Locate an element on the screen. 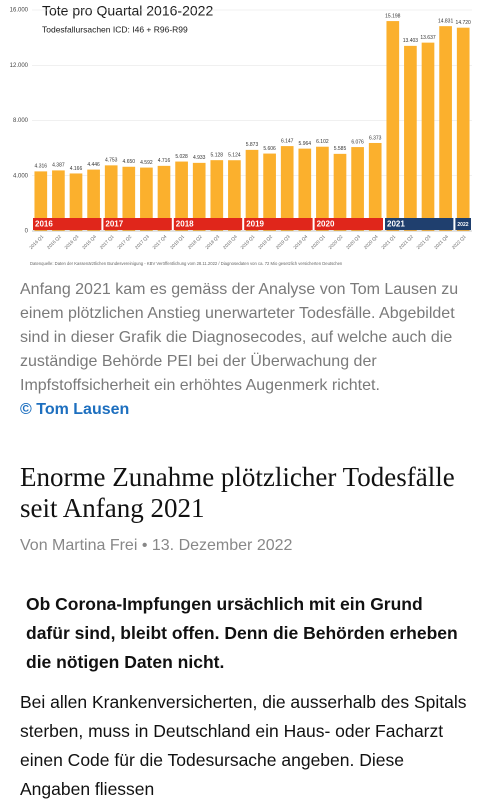 The image size is (487, 804). value-label: 13.403 is located at coordinates (411, 41).